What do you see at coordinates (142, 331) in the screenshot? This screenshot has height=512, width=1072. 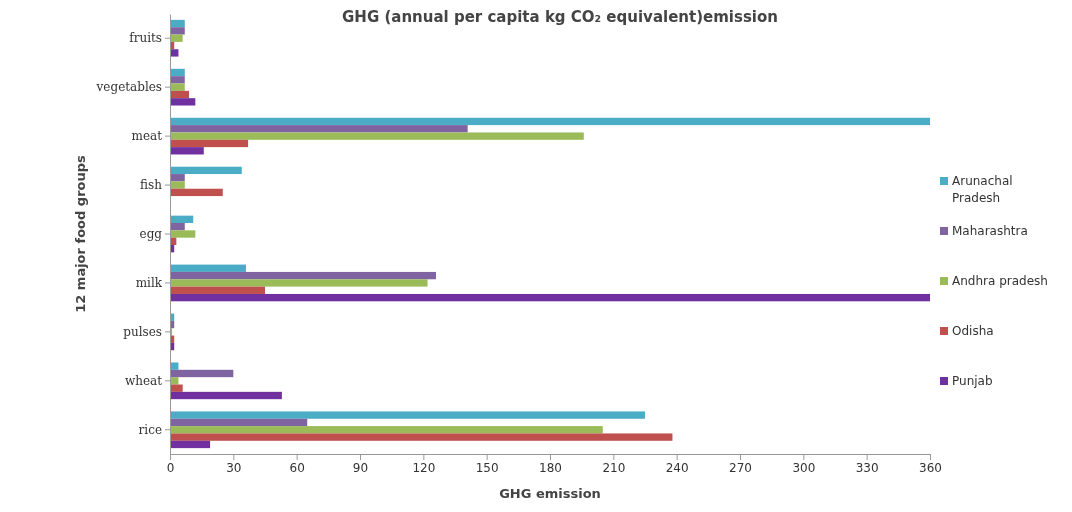 I see `y-tick-label: pulses` at bounding box center [142, 331].